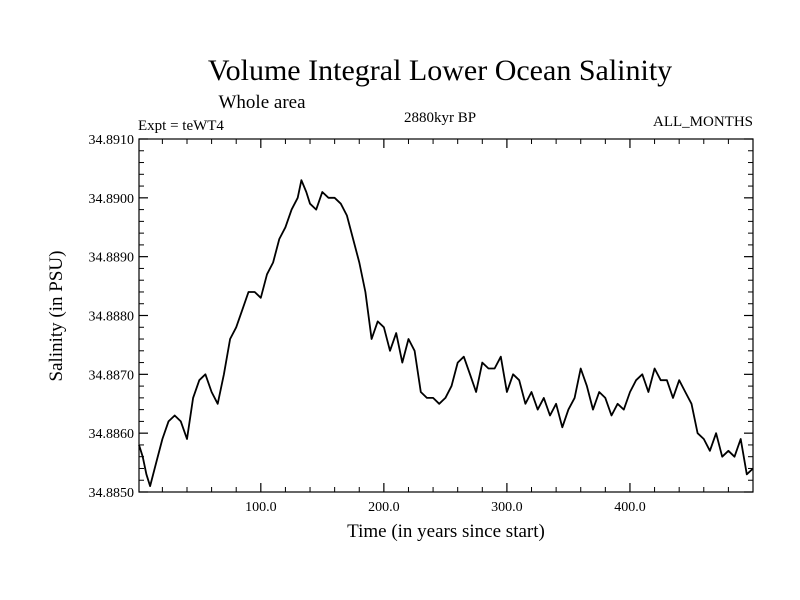 This screenshot has height=600, width=800. What do you see at coordinates (630, 507) in the screenshot?
I see `x-tick-label: 400.0` at bounding box center [630, 507].